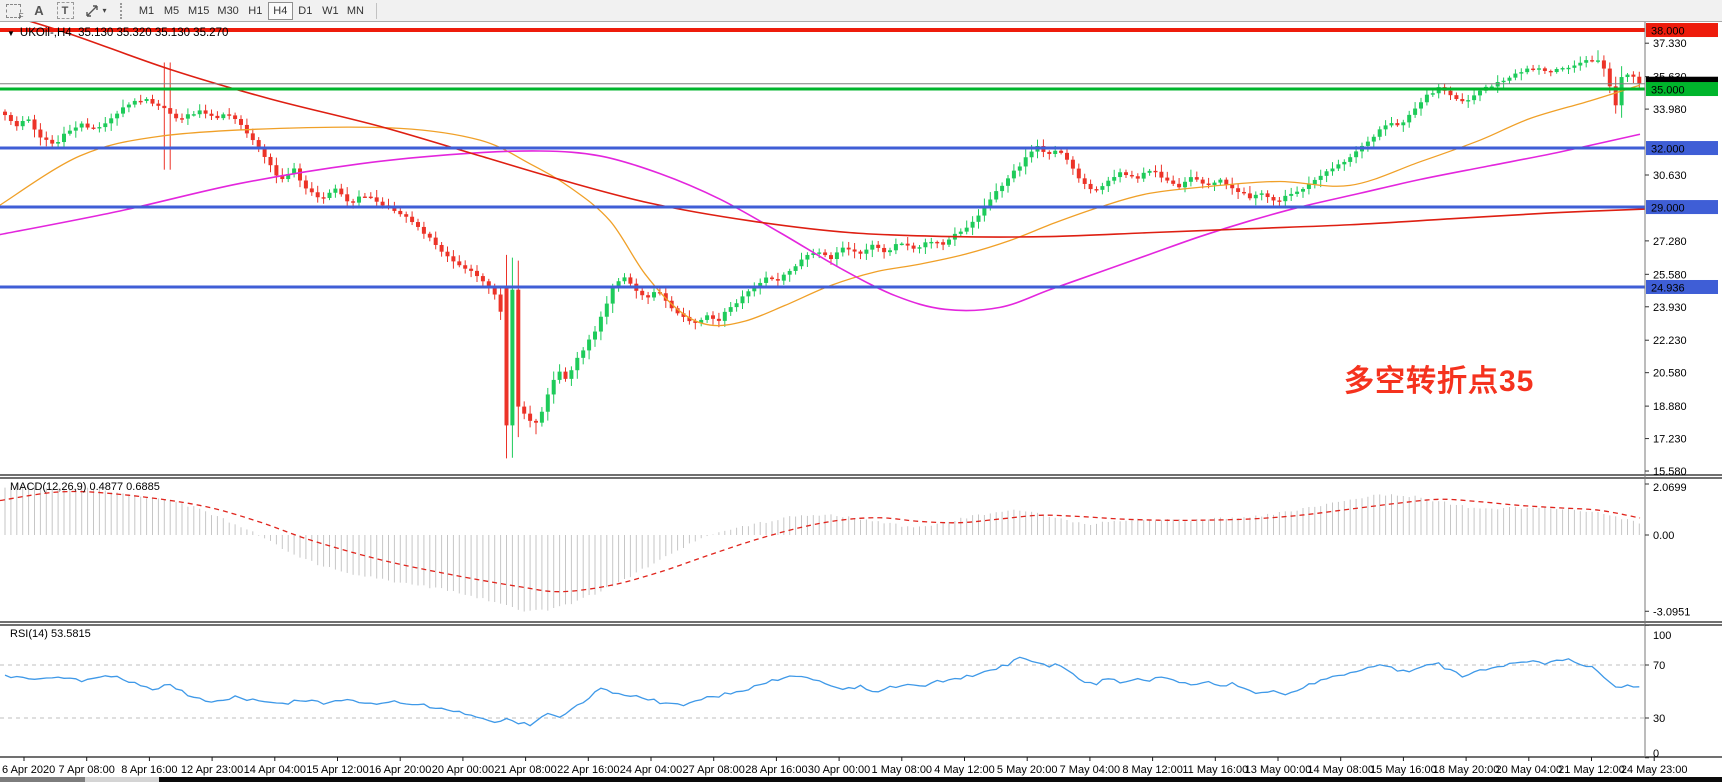  I want to click on time-axis-label: 20 Apr 00:00, so click(463, 770).